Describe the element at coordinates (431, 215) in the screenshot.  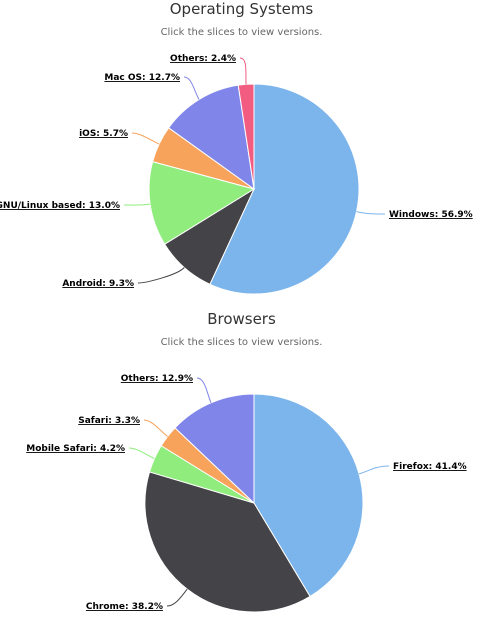
I see `data-label: Windows: 56.9%` at that location.